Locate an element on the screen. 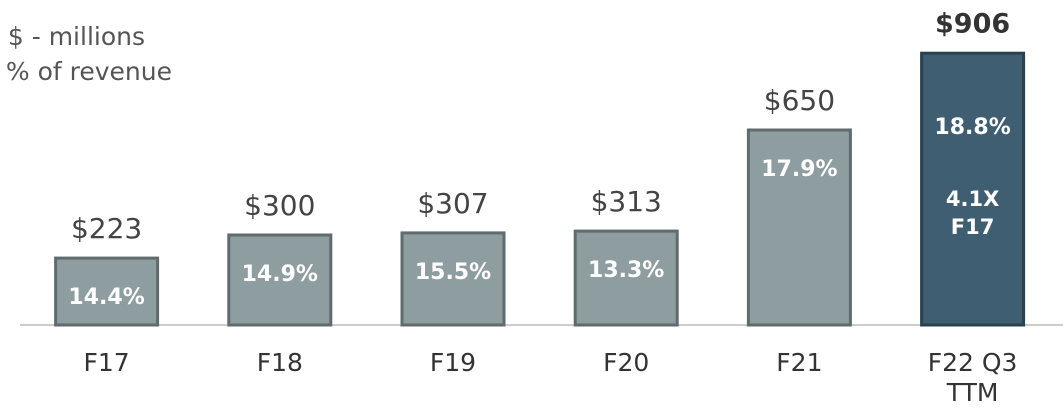  value-label: $650 is located at coordinates (799, 100).